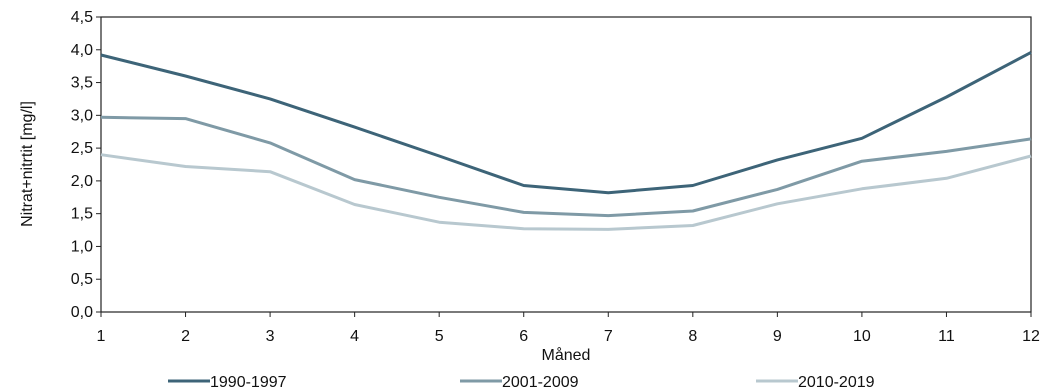  Describe the element at coordinates (82, 17) in the screenshot. I see `y-tick-label: 4,5` at that location.